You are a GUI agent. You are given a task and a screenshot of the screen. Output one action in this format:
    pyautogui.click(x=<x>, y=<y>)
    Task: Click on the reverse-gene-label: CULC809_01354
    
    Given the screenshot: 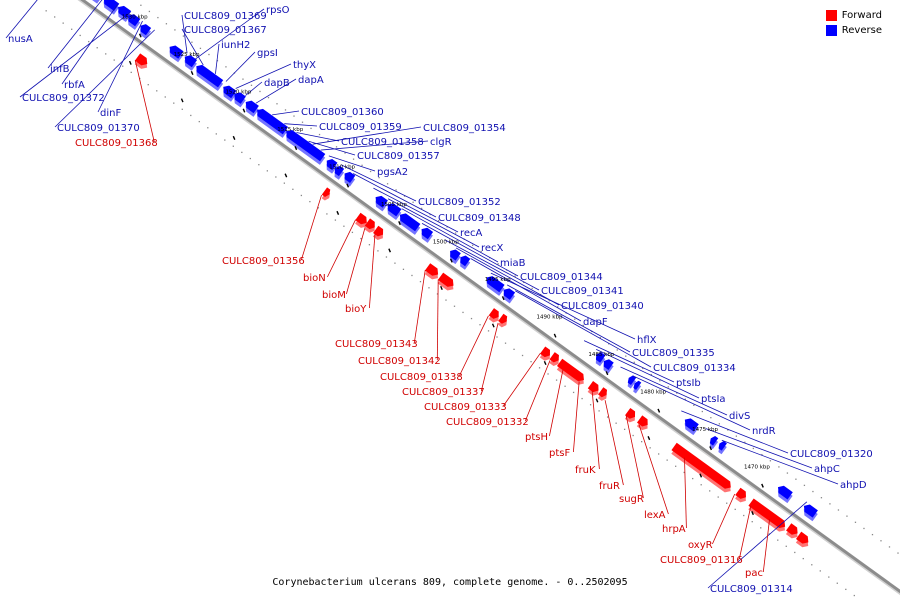 What is the action you would take?
    pyautogui.click(x=464, y=128)
    